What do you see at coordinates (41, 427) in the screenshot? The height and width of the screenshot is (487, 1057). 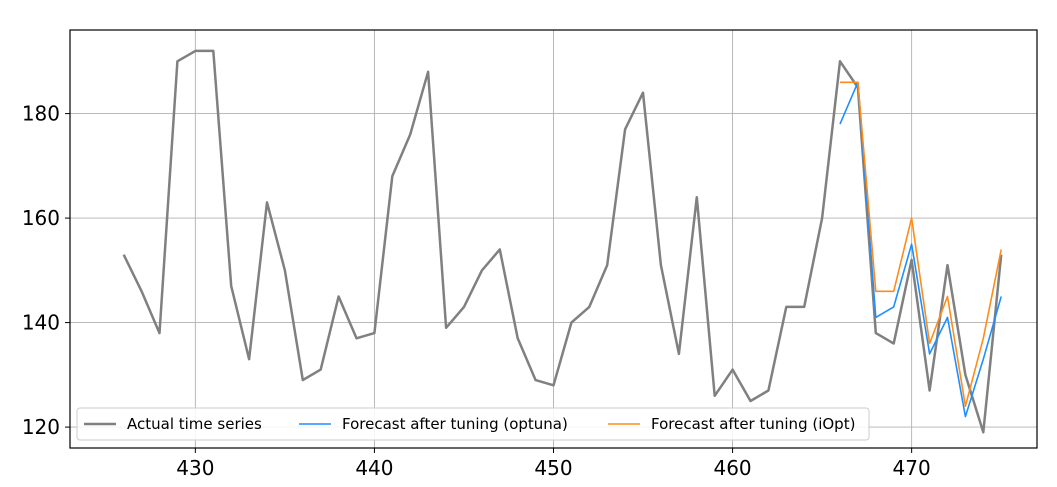 I see `y-tick-label: 120` at bounding box center [41, 427].